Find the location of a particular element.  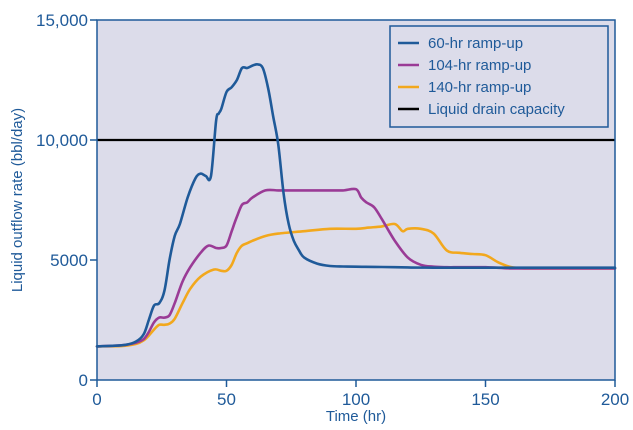

y-tick-label: 15,000 is located at coordinates (62, 20).